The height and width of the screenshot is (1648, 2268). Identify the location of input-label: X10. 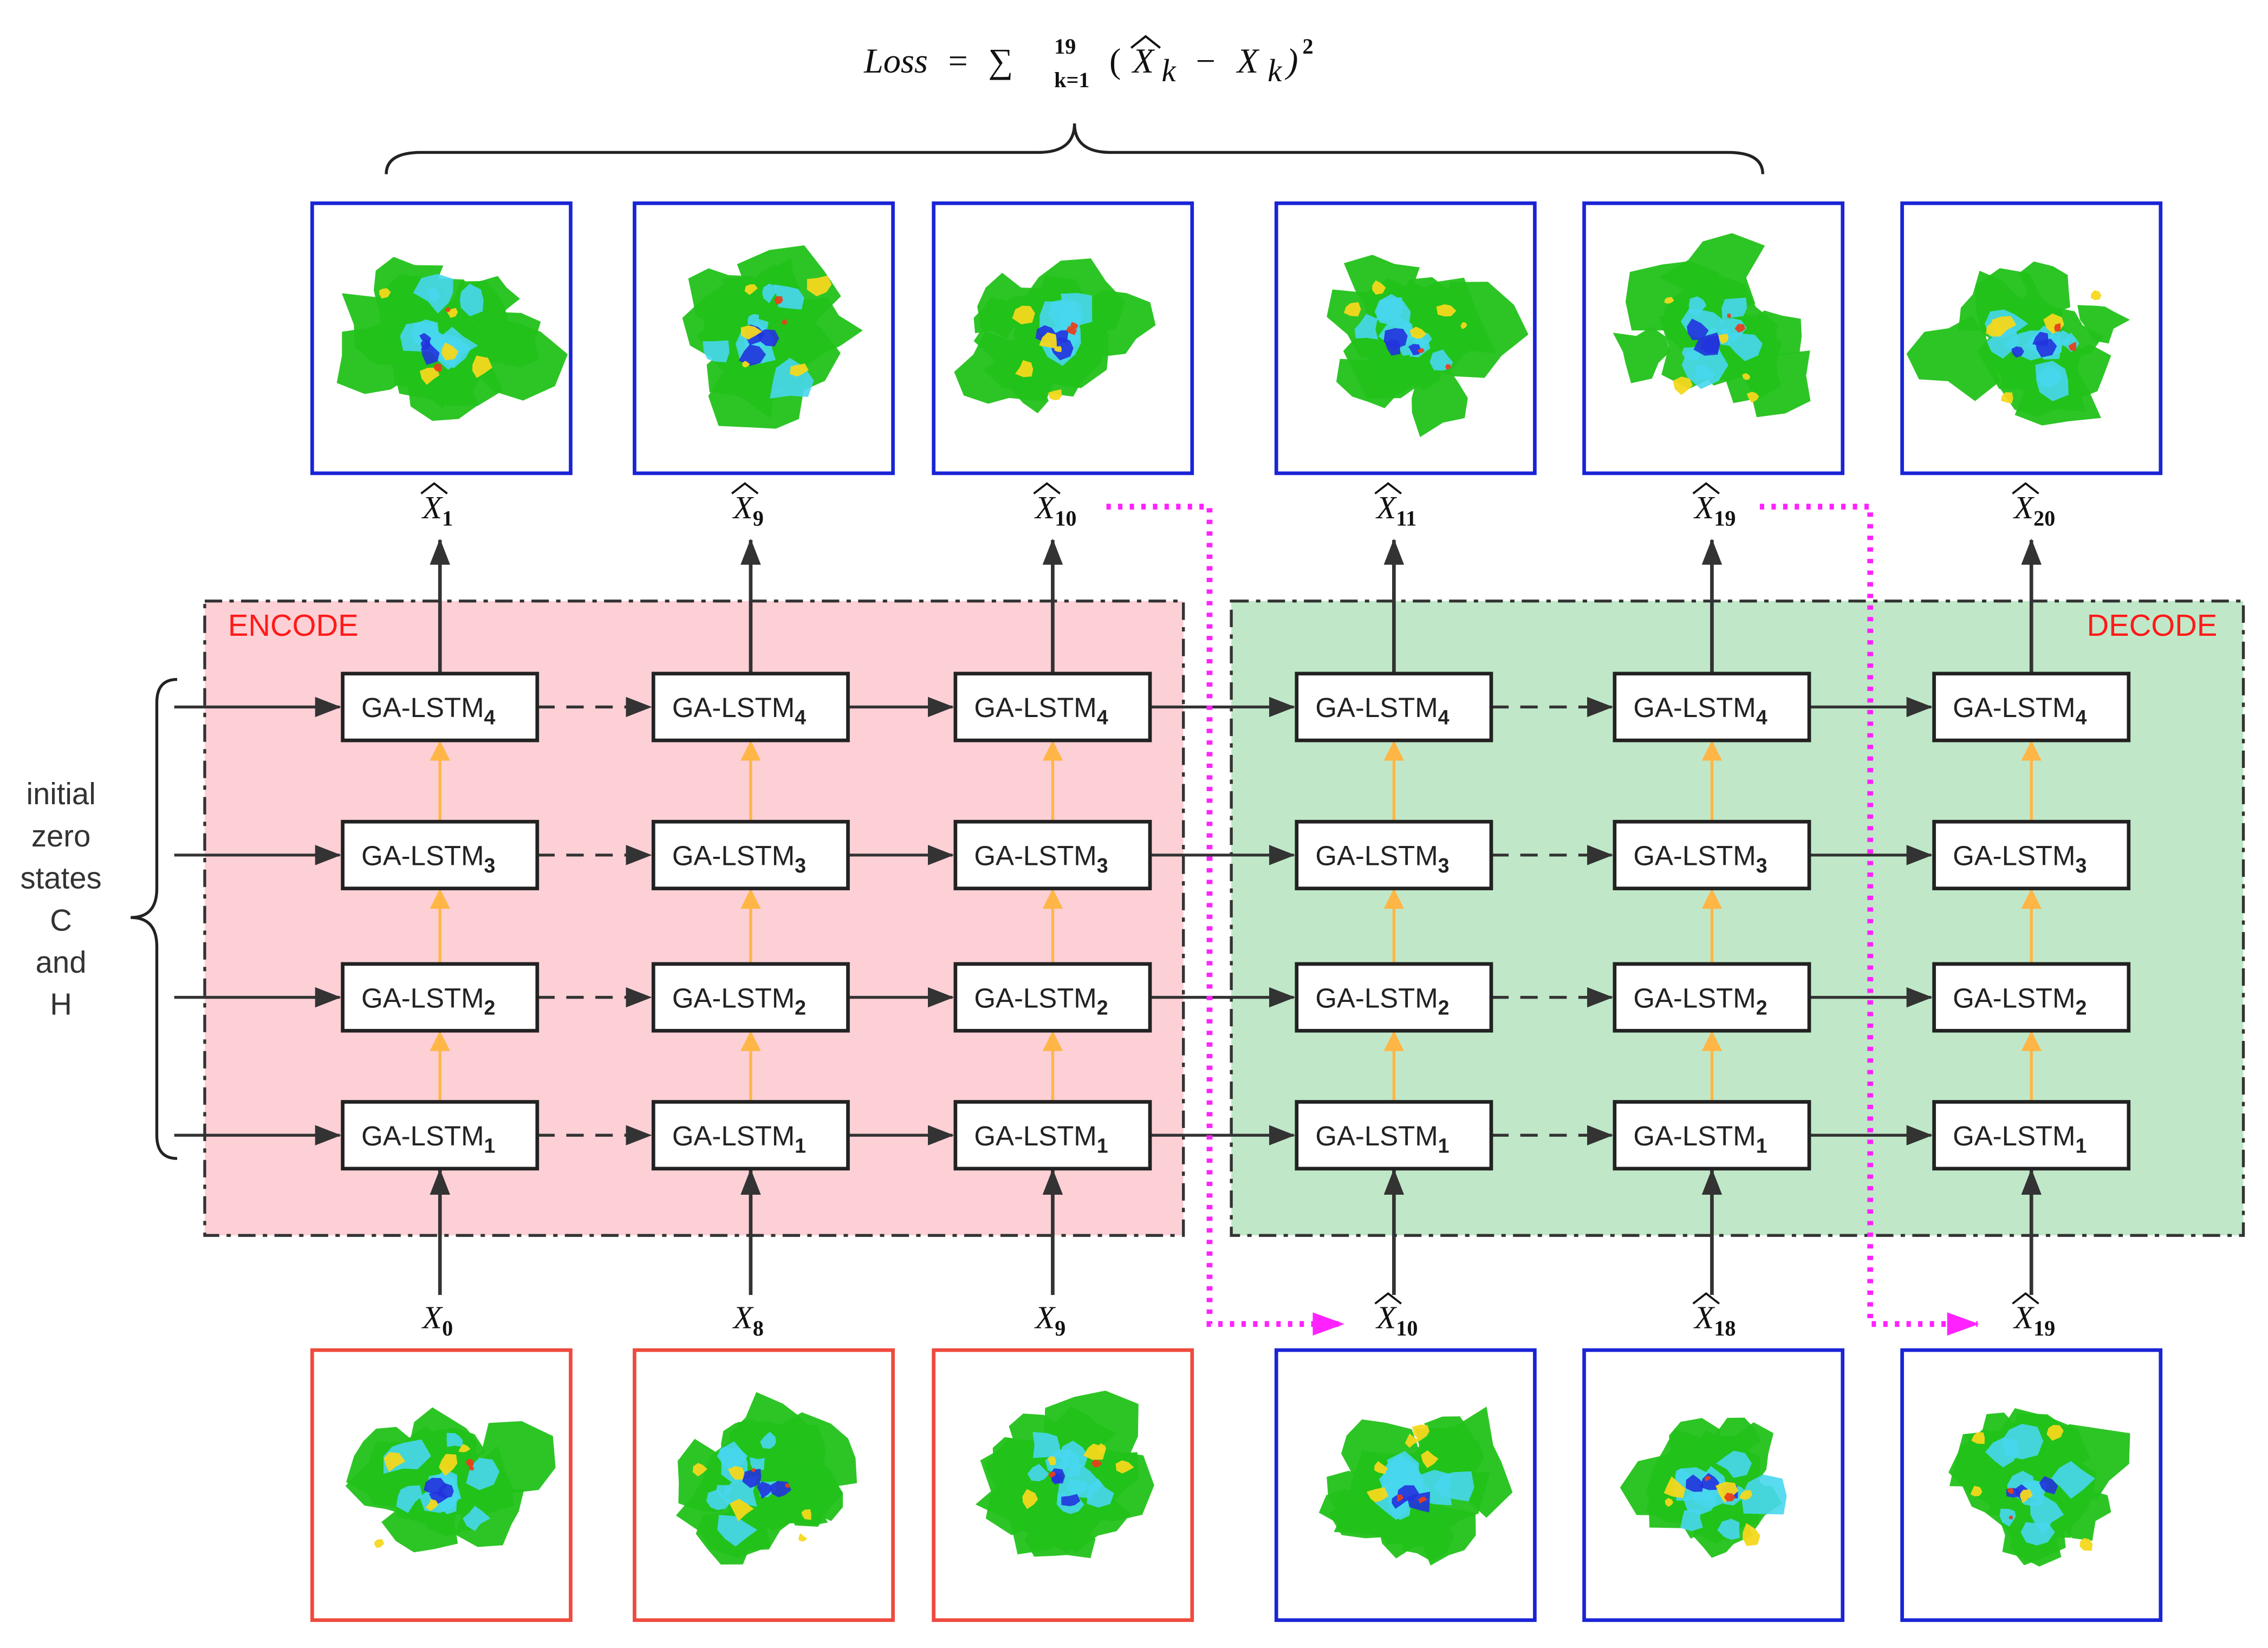
(1396, 1316).